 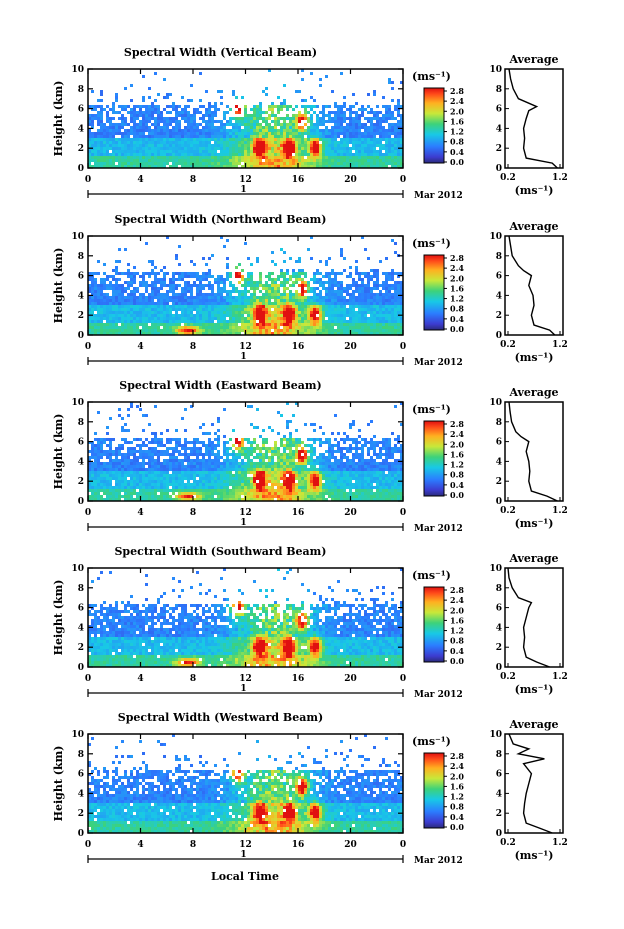 I want to click on profile-y-tick-label: 10, so click(x=495, y=237).